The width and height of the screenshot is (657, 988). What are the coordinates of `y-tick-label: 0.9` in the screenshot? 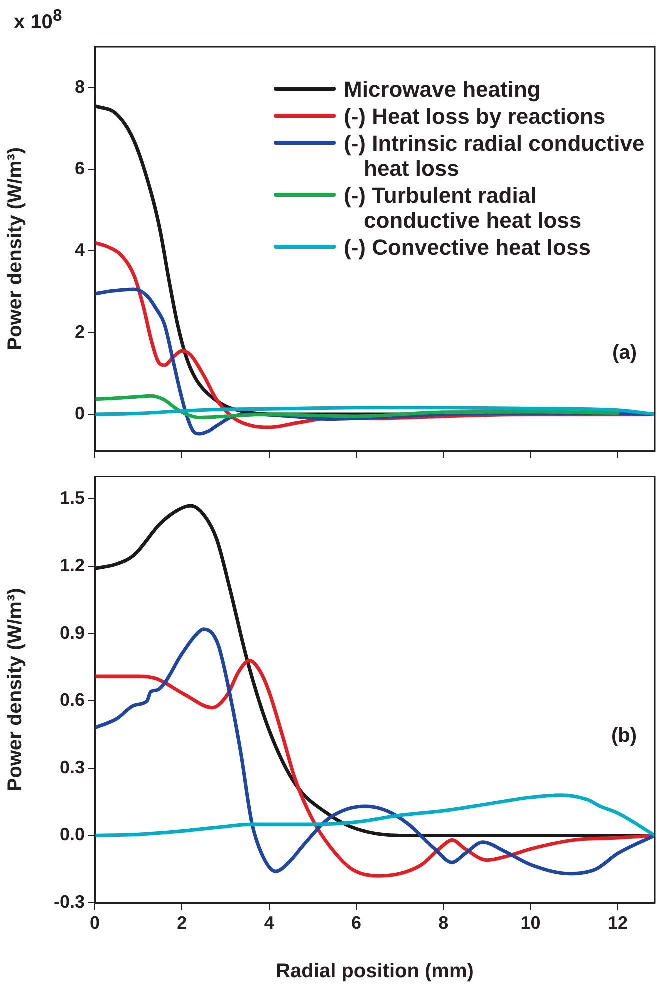 It's located at (72, 632).